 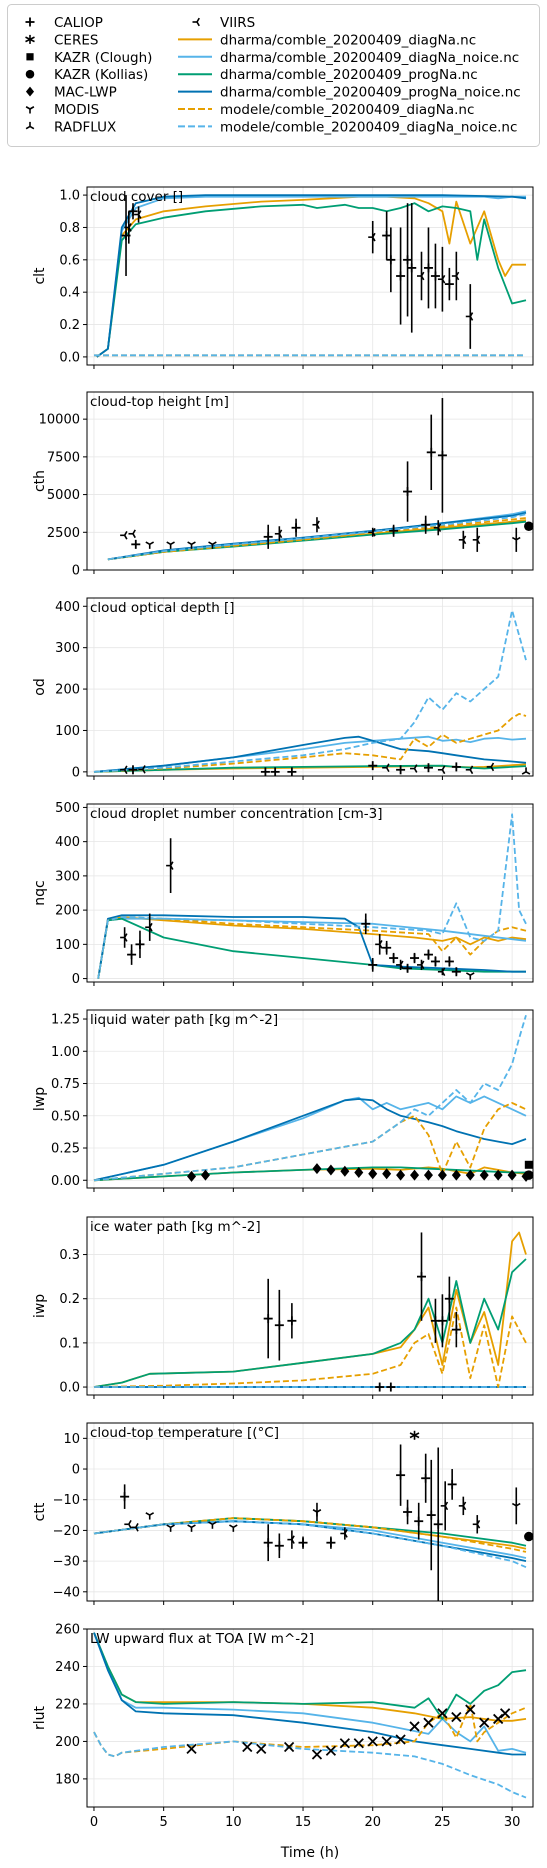 I want to click on y-axis-title-nqc: nqc, so click(x=40, y=892).